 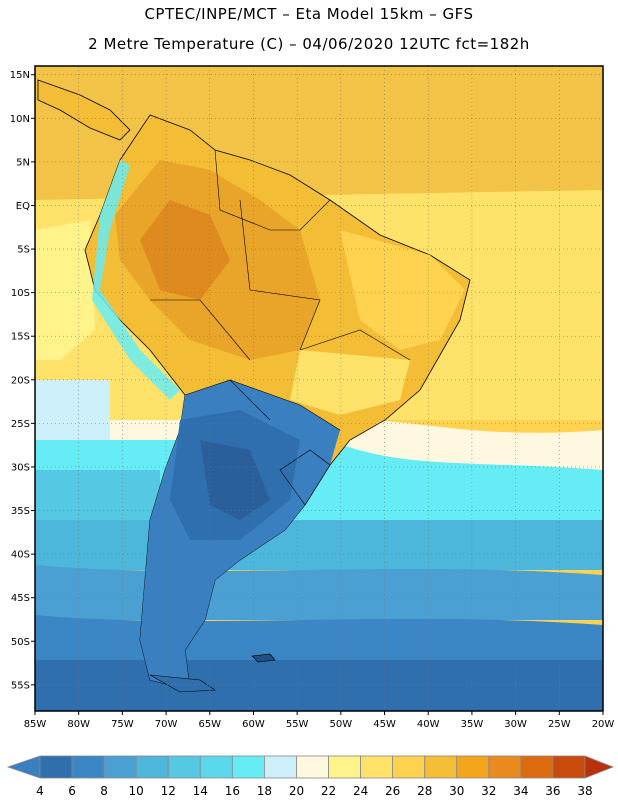 What do you see at coordinates (360, 791) in the screenshot?
I see `colorbar-label: 24` at bounding box center [360, 791].